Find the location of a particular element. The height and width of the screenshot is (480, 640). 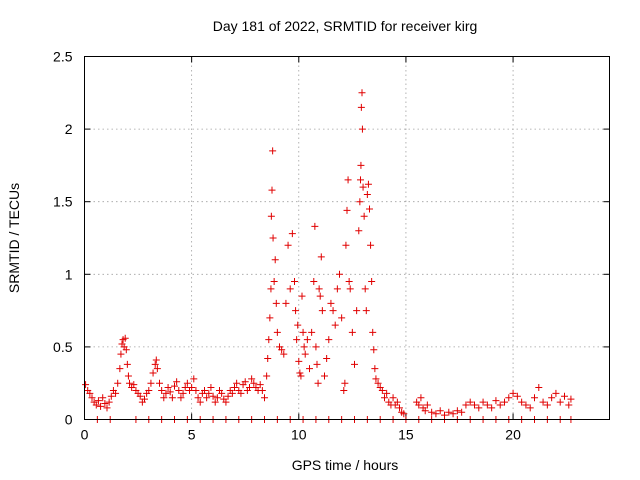

x-tick-label: 20 is located at coordinates (513, 435).